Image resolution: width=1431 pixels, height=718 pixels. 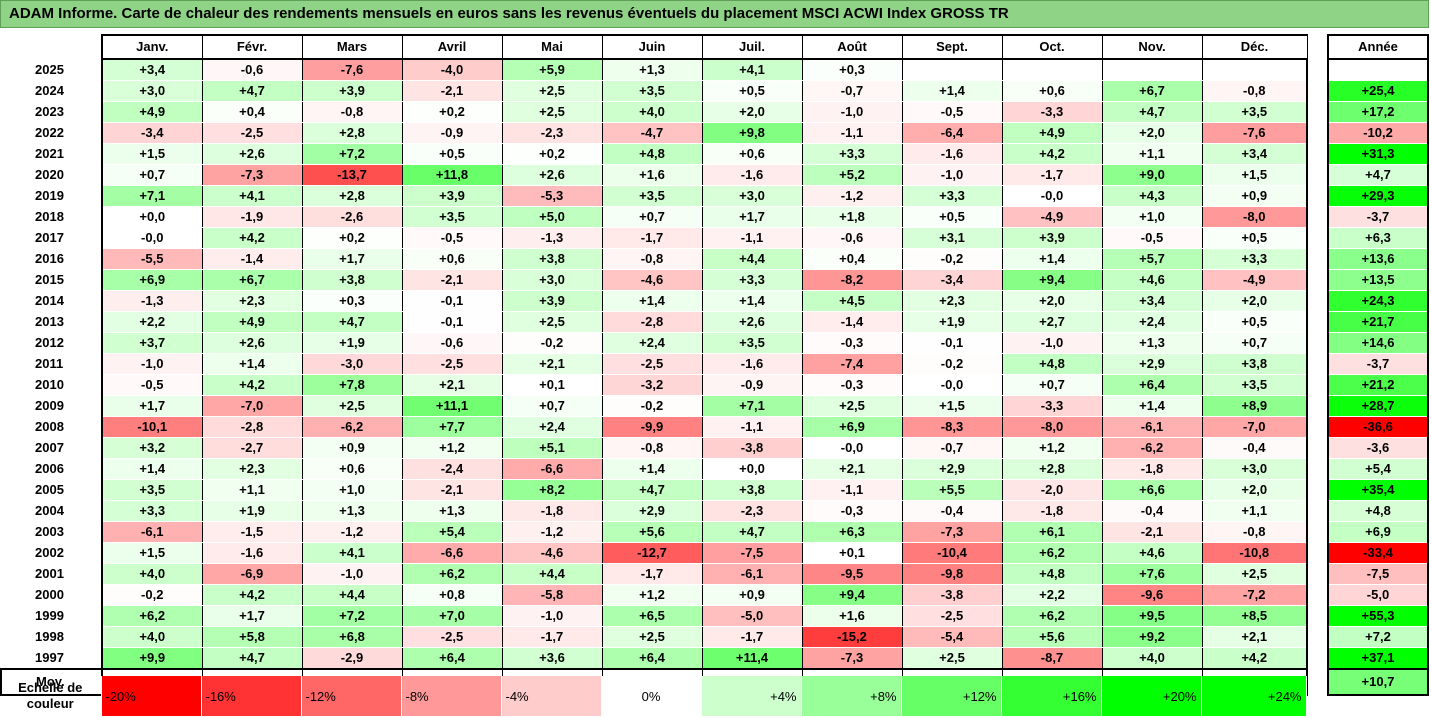 I want to click on month-return-cell: -4,6, so click(x=552, y=553).